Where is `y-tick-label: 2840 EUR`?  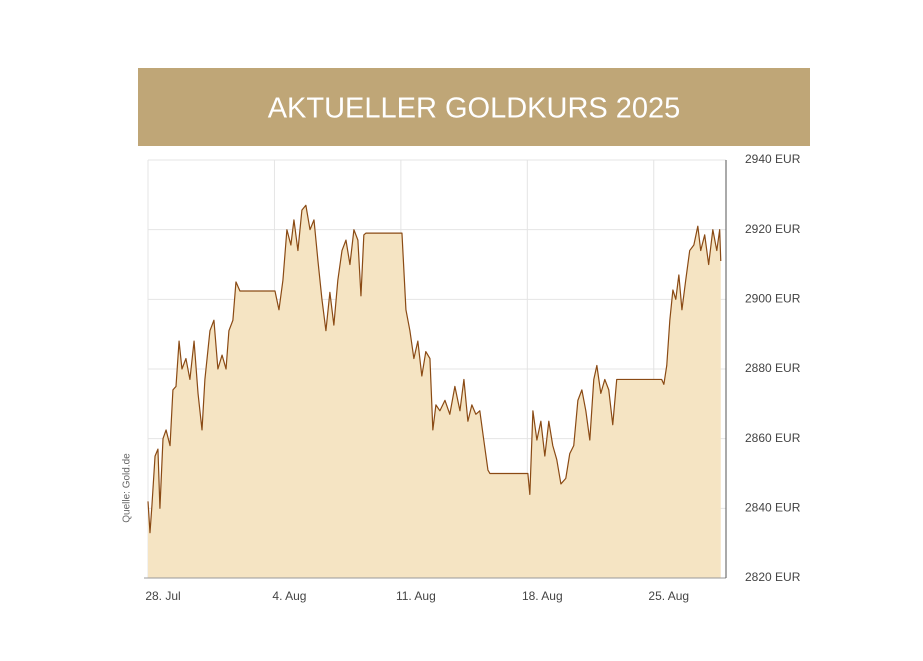
y-tick-label: 2840 EUR is located at coordinates (773, 508).